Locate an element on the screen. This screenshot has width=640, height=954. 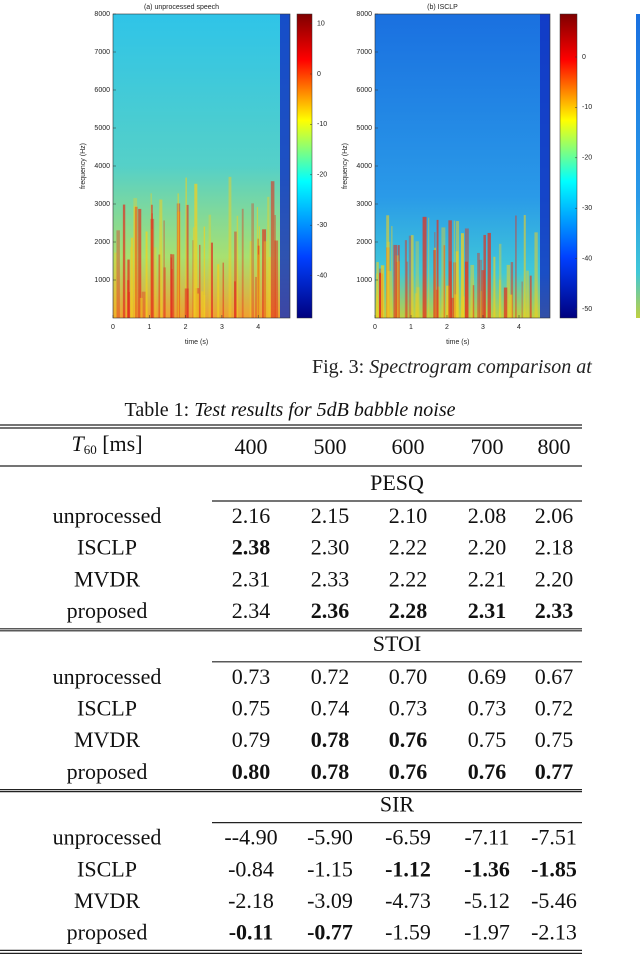
caption-label: Fig. 3: is located at coordinates (338, 367).